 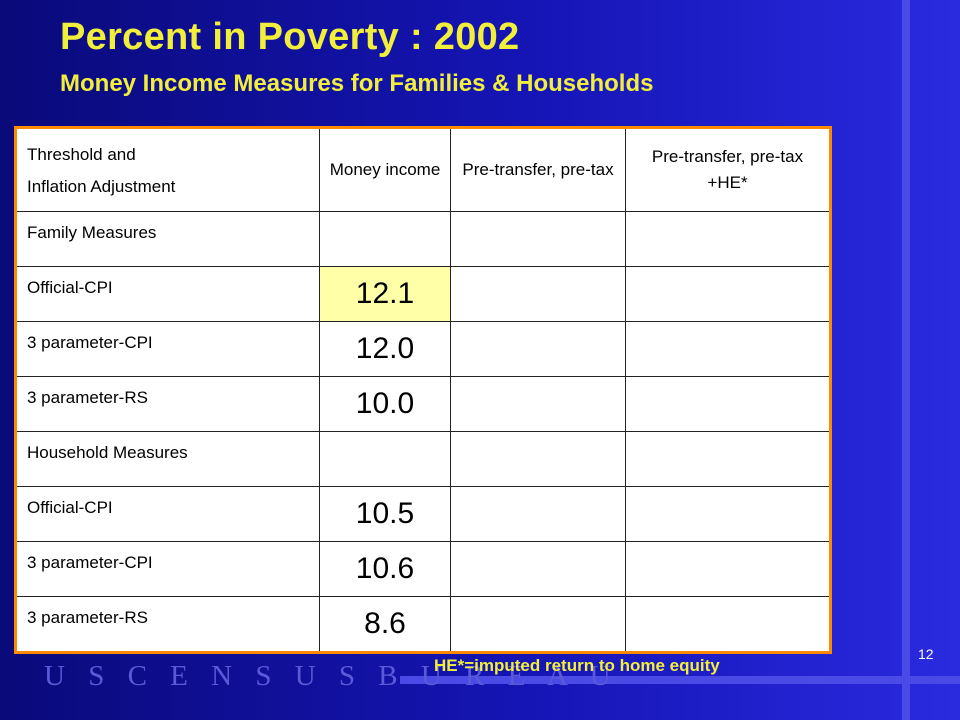 I want to click on money-income-cell: 12.0, so click(x=385, y=349).